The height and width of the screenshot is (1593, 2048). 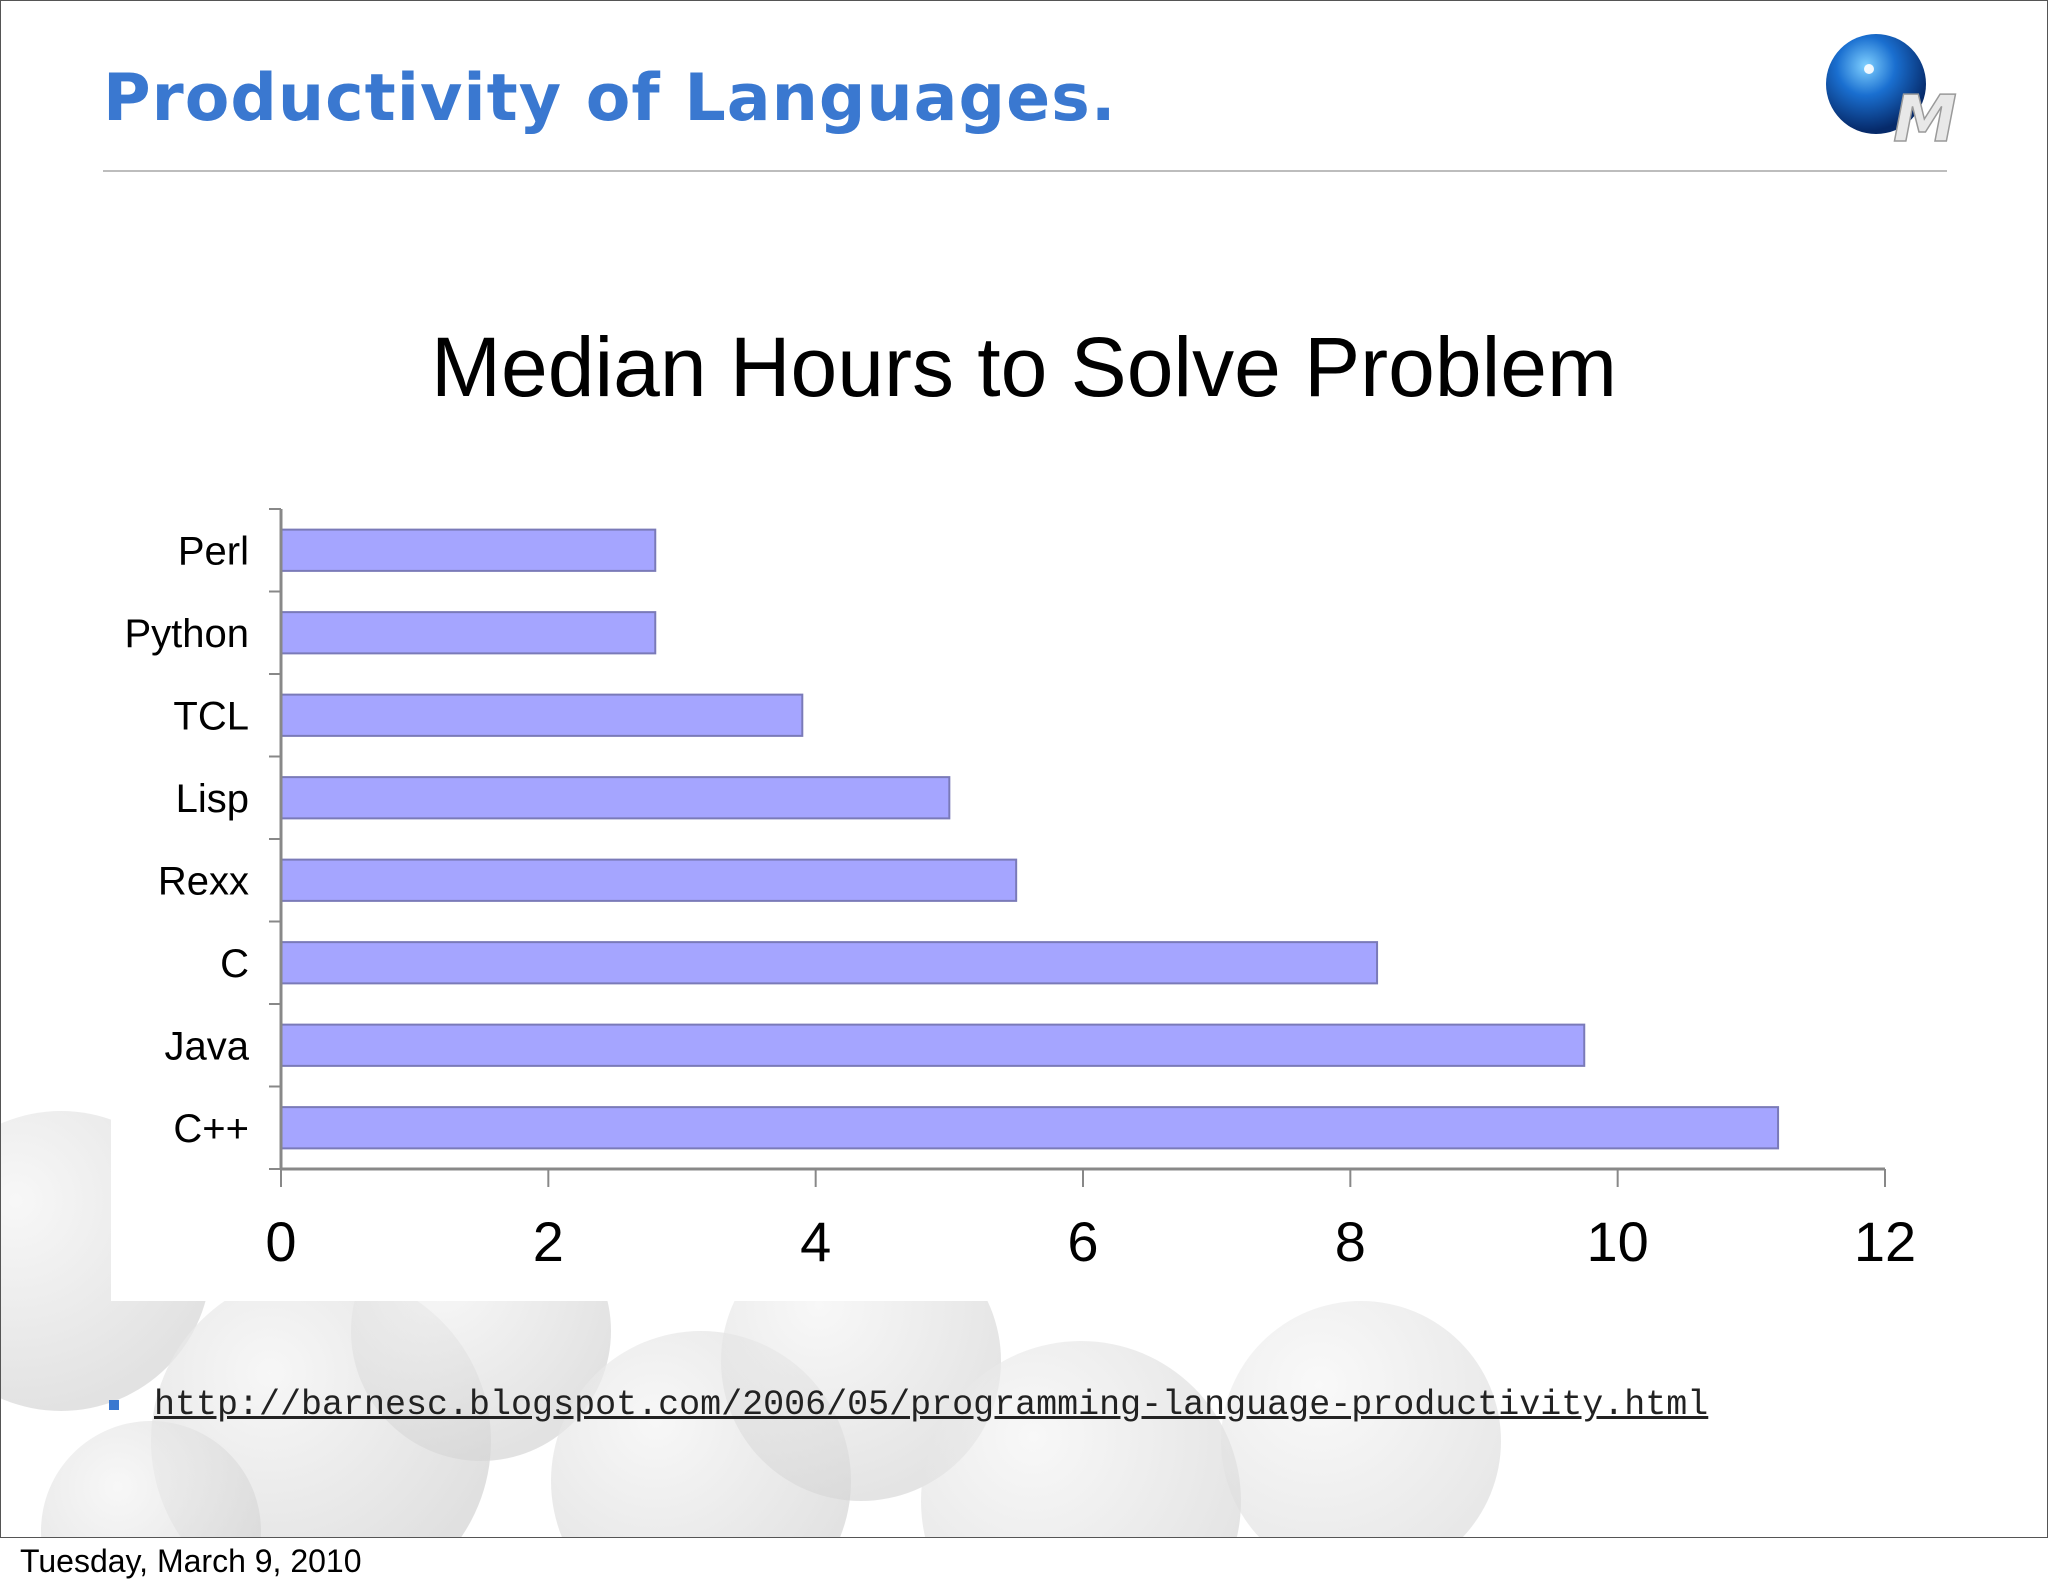 I want to click on chart-category-labels: Perl Python TCL Lisp Rexx C Java C++, so click(x=186, y=840).